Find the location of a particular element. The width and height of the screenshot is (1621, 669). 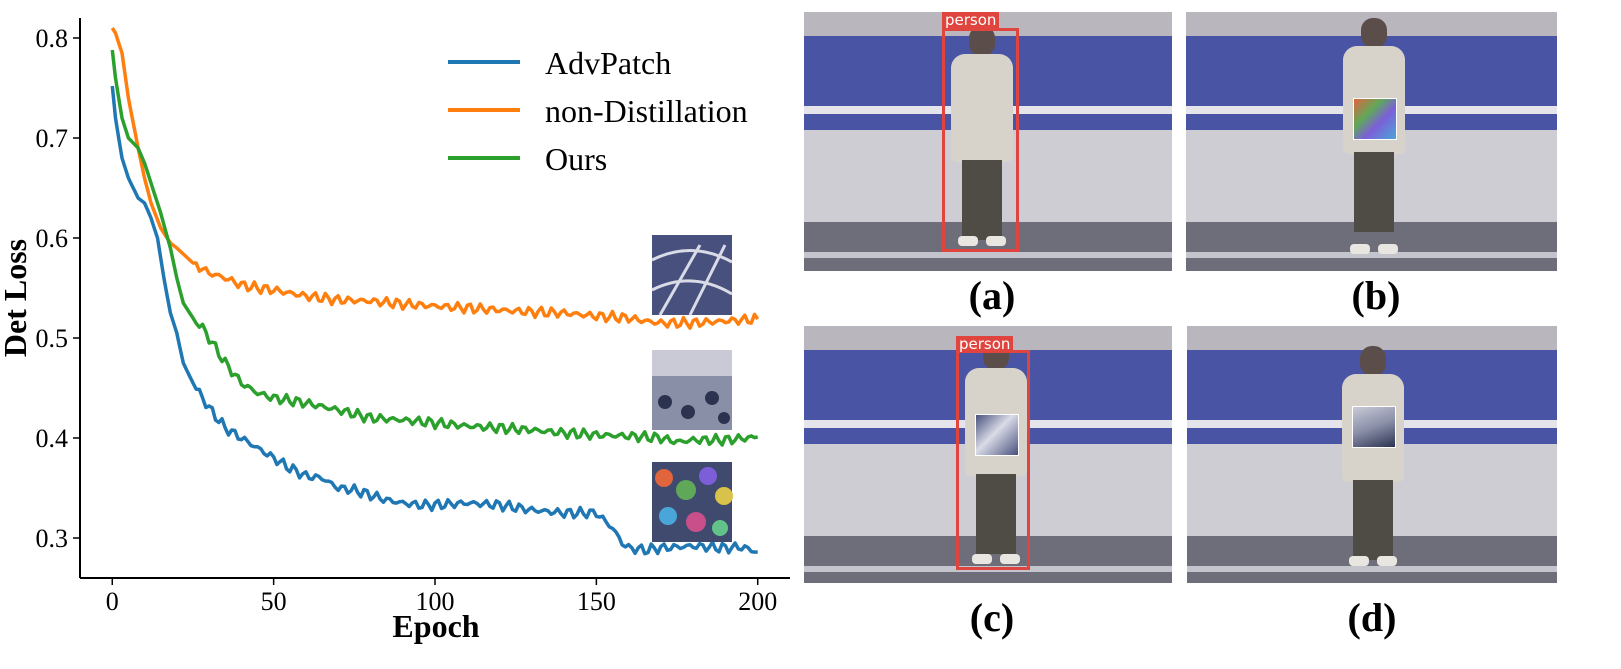

panel-caption-d: (d) is located at coordinates (1372, 617).